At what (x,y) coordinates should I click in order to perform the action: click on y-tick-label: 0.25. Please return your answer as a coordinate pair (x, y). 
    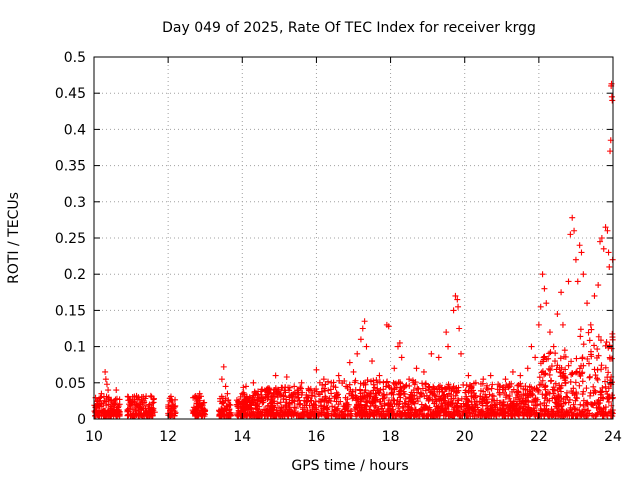
    Looking at the image, I should click on (70, 239).